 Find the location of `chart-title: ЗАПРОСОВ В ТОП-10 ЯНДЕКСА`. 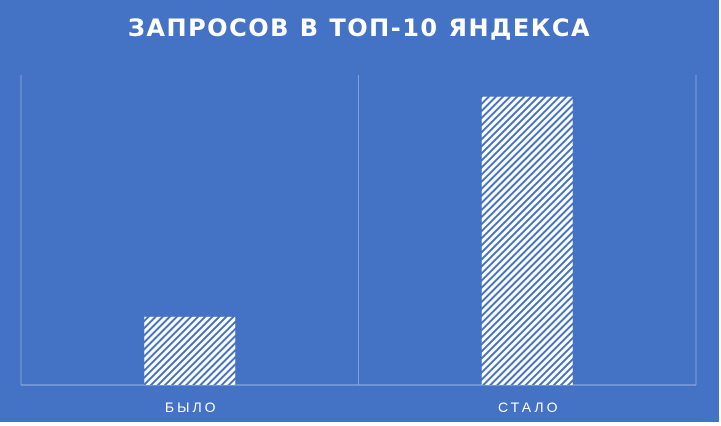

chart-title: ЗАПРОСОВ В ТОП-10 ЯНДЕКСА is located at coordinates (359, 28).